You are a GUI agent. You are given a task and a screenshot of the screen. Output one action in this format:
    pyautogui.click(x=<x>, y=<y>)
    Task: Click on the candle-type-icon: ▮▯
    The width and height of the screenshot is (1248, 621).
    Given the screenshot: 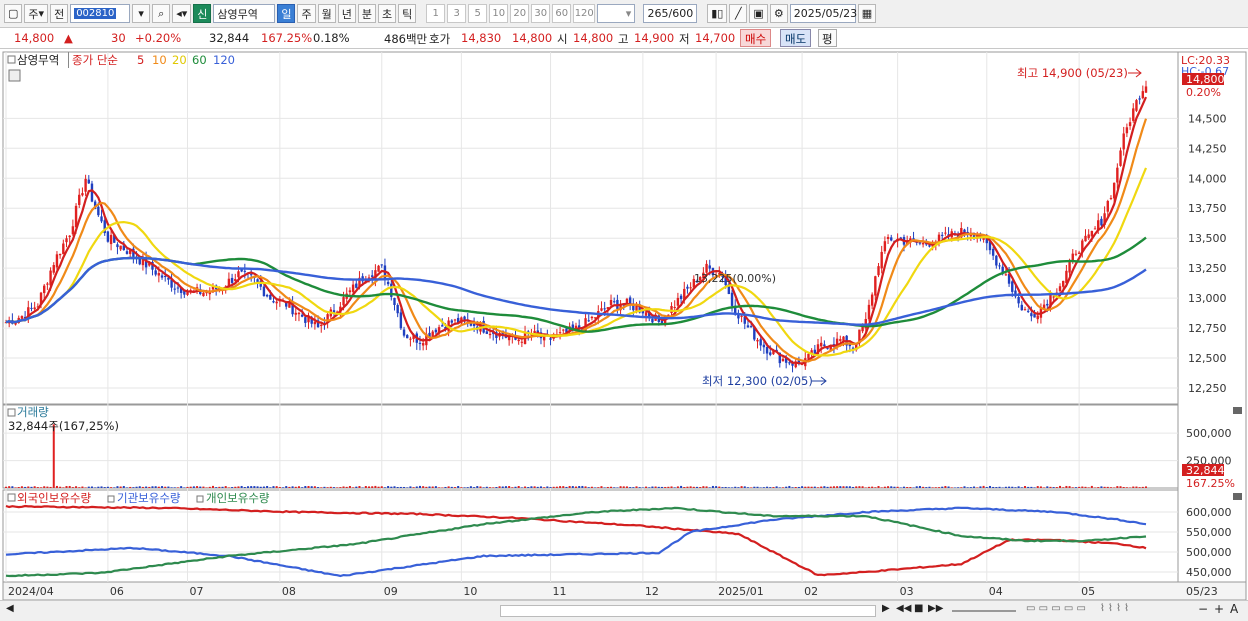 What is the action you would take?
    pyautogui.click(x=717, y=13)
    